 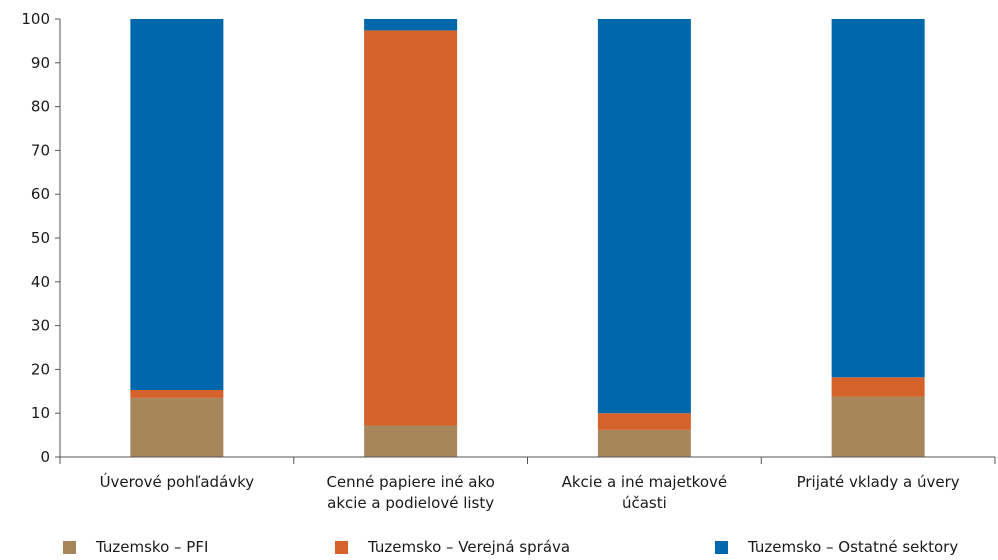 I want to click on x-category-label-line: Akcie a iné majetkové, so click(x=645, y=482).